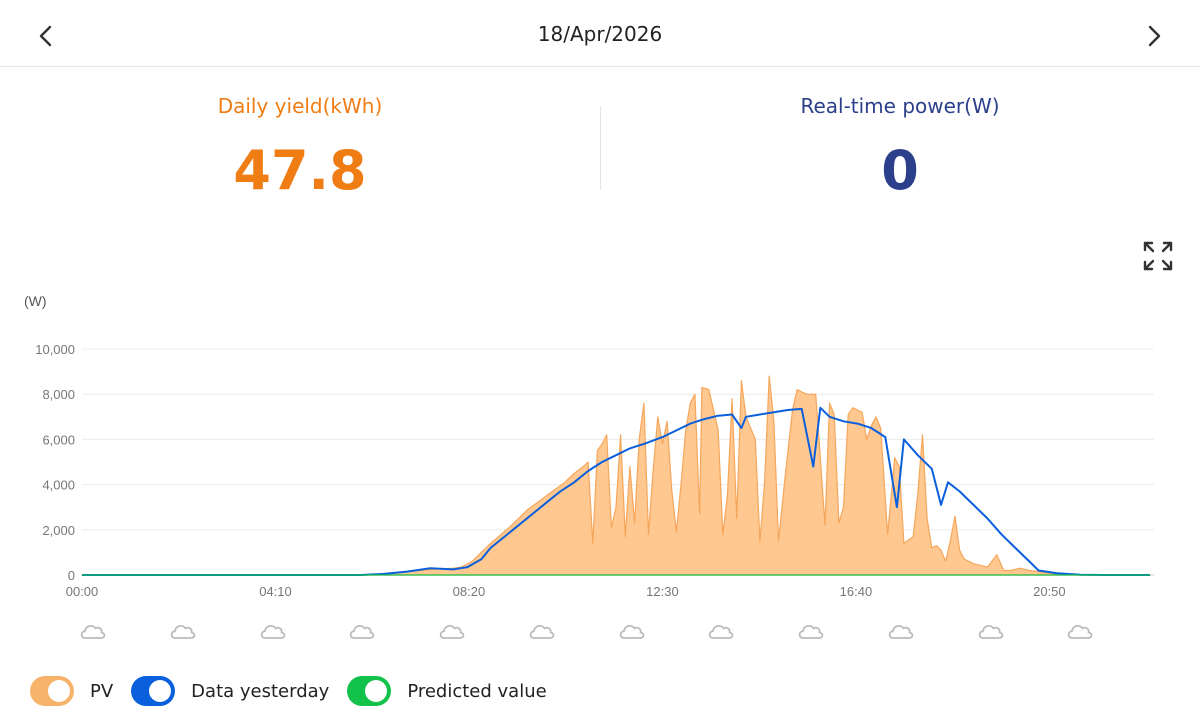 Image resolution: width=1200 pixels, height=720 pixels. Describe the element at coordinates (275, 591) in the screenshot. I see `x-tick-label: 04:10` at that location.